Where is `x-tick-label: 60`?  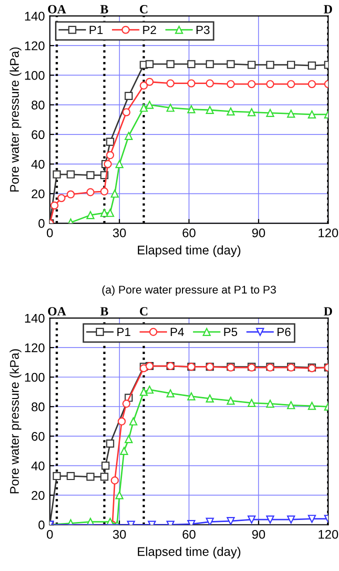 x-tick-label: 60 is located at coordinates (189, 233).